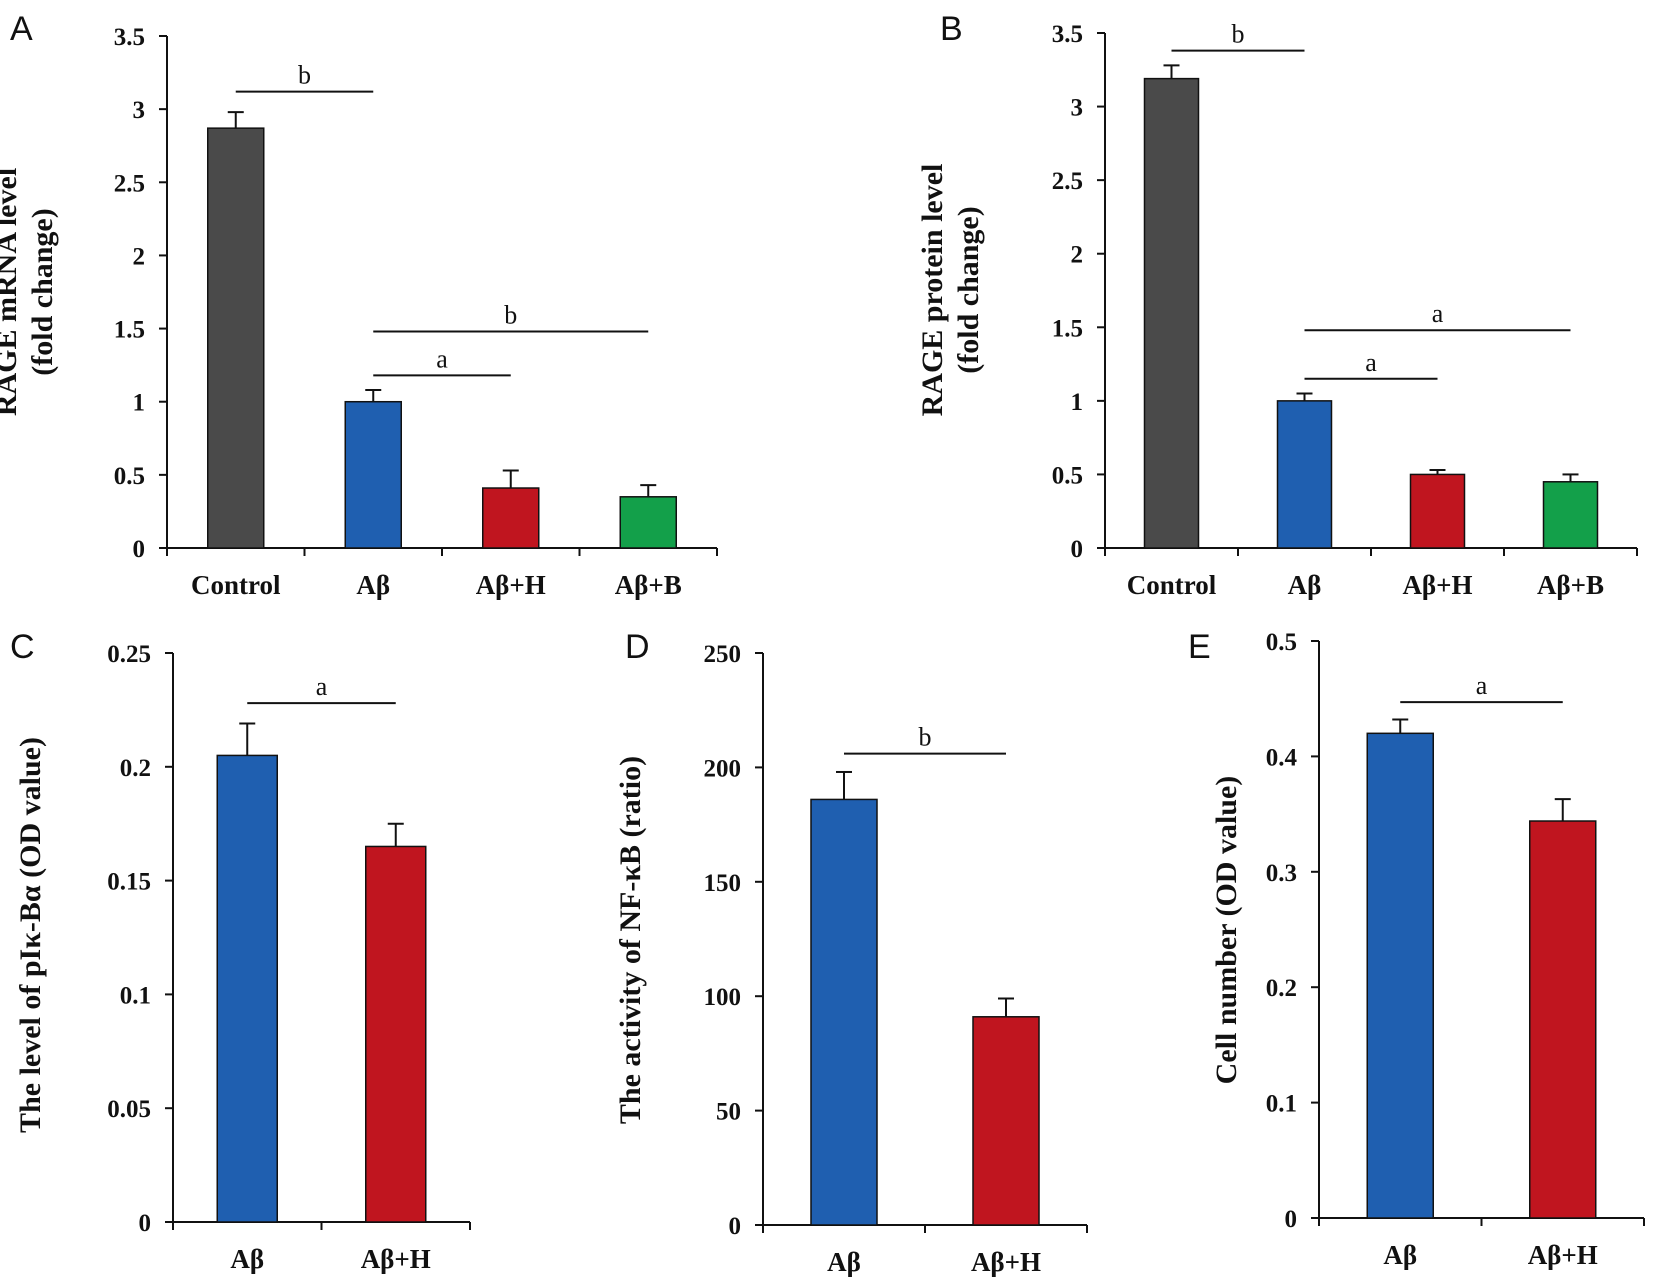 The width and height of the screenshot is (1654, 1283). I want to click on y-axis-label: RAGE protein level, so click(932, 290).